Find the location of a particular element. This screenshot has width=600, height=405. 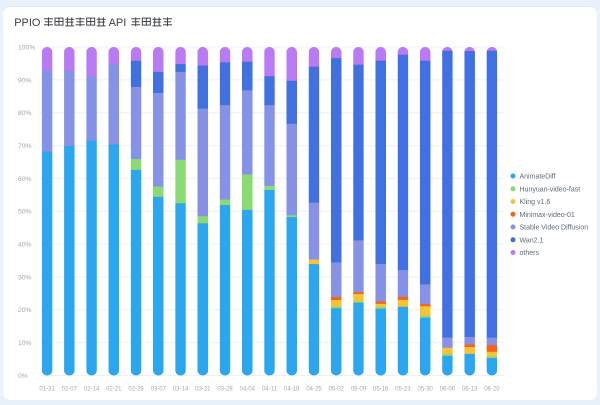

svg-text: 100% is located at coordinates (26, 47).